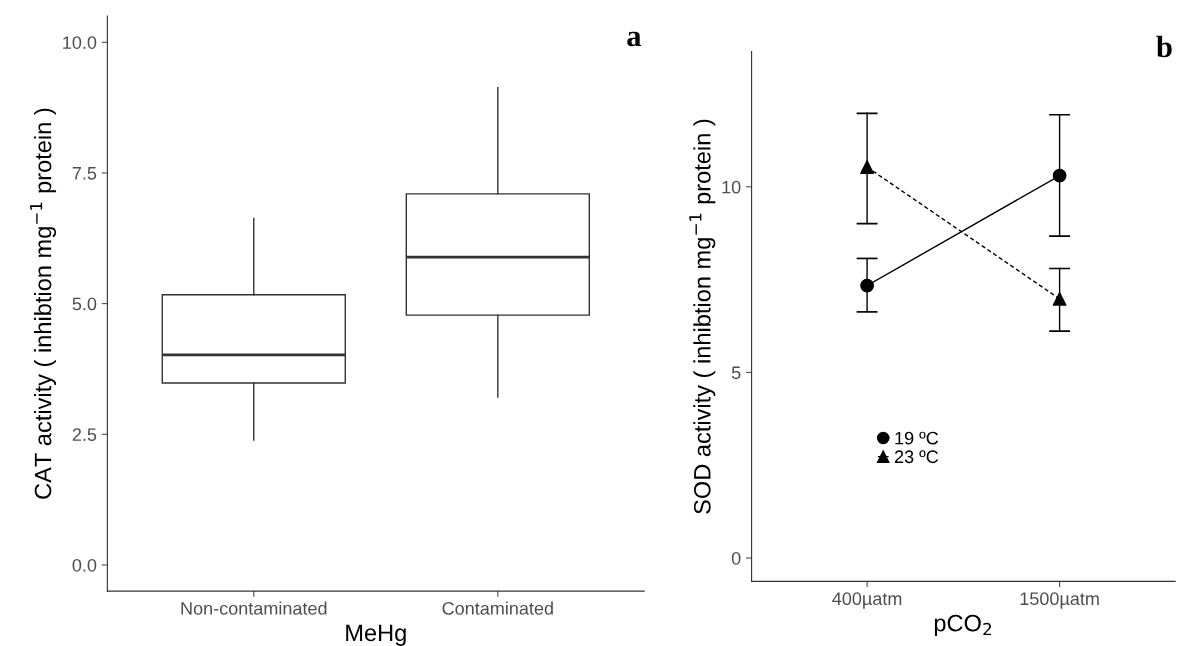 The width and height of the screenshot is (1193, 646). What do you see at coordinates (736, 558) in the screenshot?
I see `y-tick-label: 0` at bounding box center [736, 558].